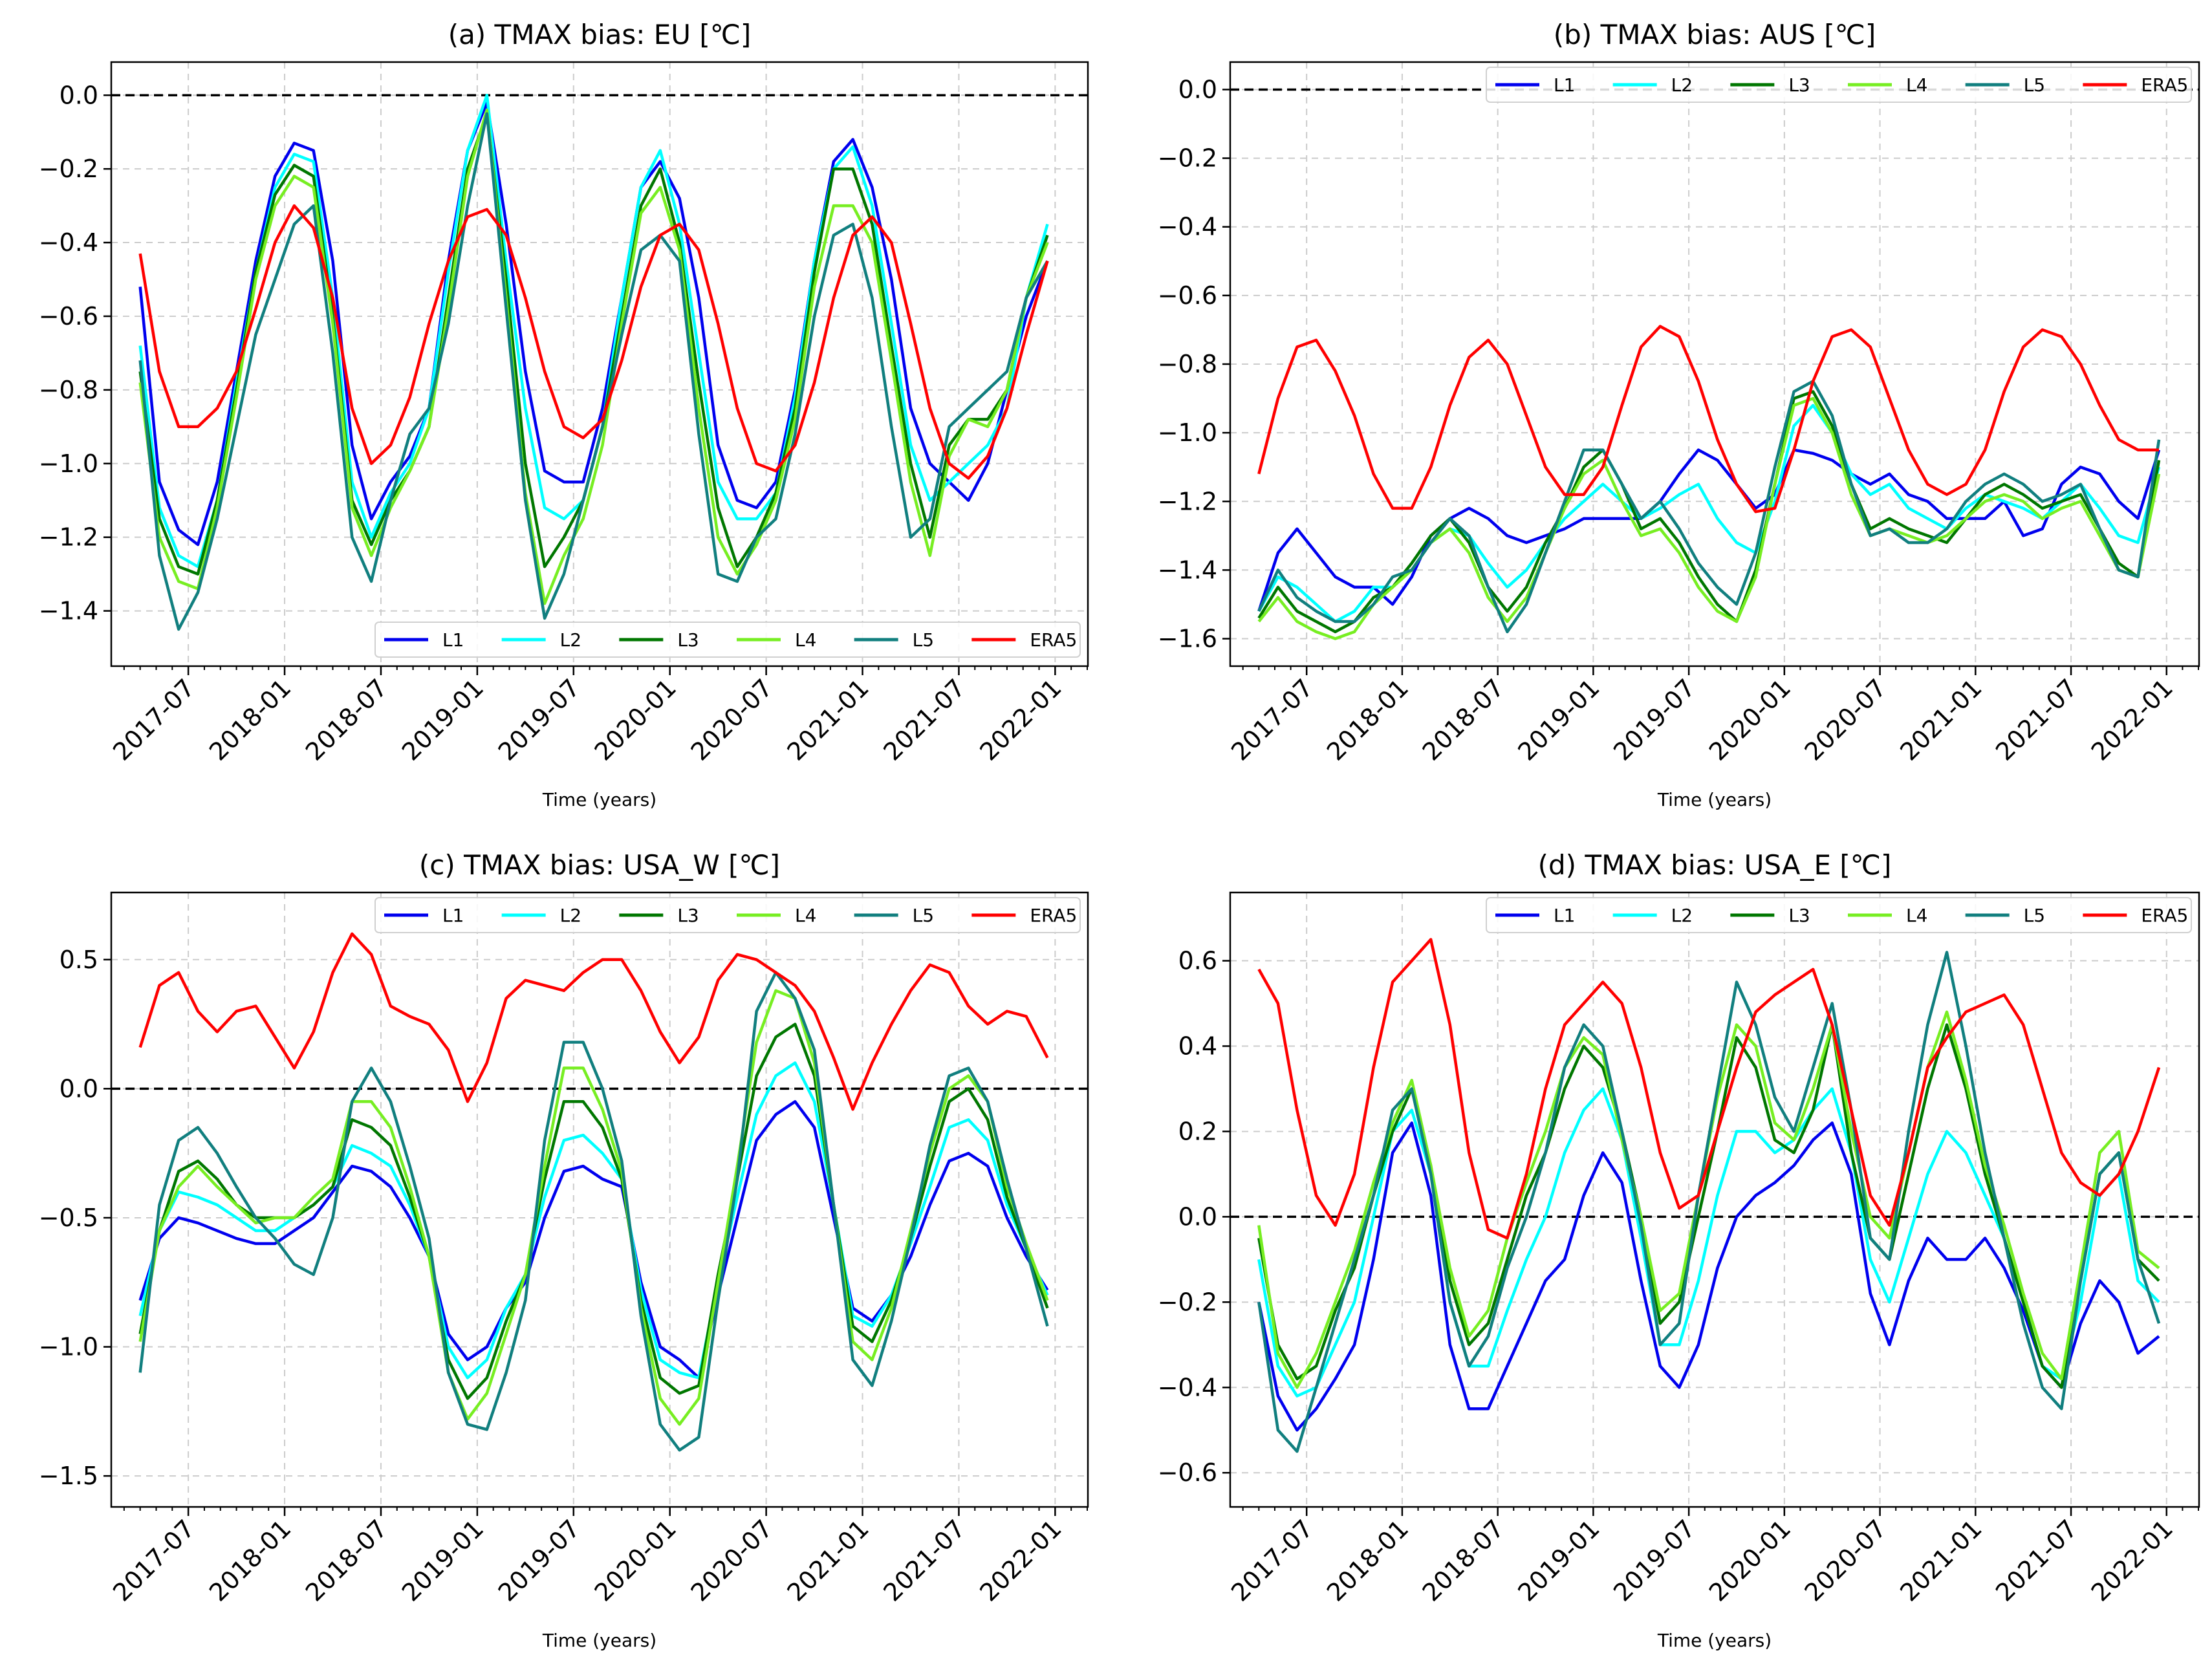 Image resolution: width=2212 pixels, height=1666 pixels. I want to click on y-tick-label: 0.6, so click(1197, 961).